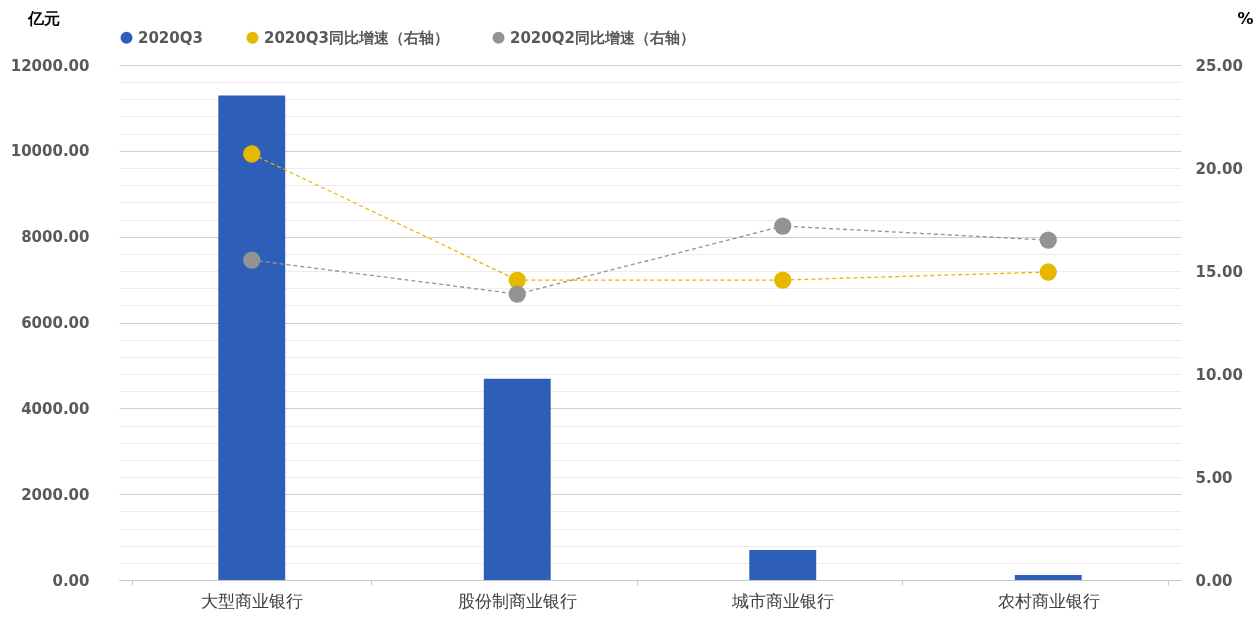 This screenshot has height=622, width=1260. I want to click on y2-tick-label: 25.00, so click(1219, 65).